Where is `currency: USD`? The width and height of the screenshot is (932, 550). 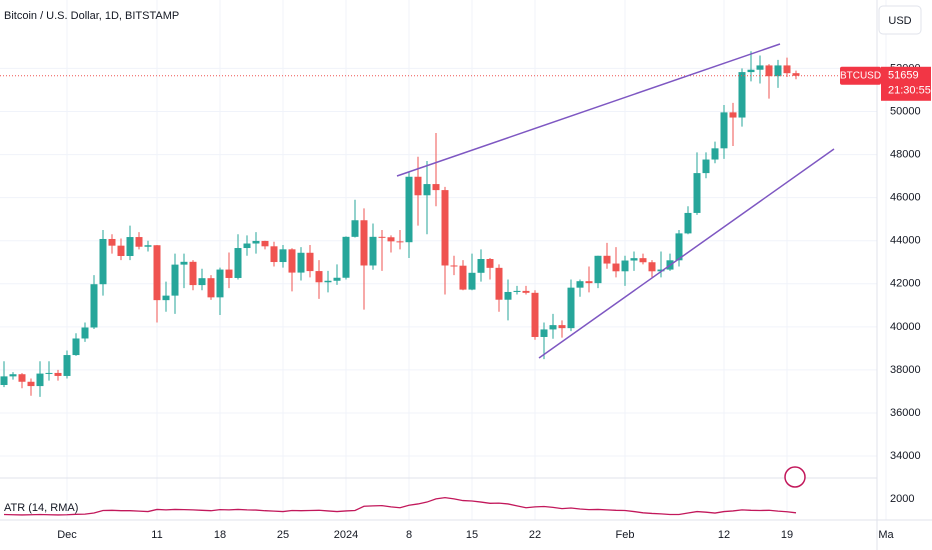
currency: USD is located at coordinates (899, 21).